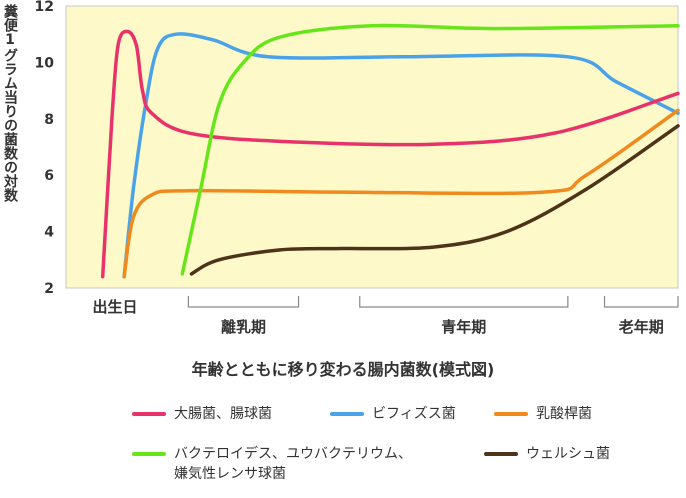 This screenshot has height=498, width=686. Describe the element at coordinates (49, 233) in the screenshot. I see `y-tick-label: 4` at that location.